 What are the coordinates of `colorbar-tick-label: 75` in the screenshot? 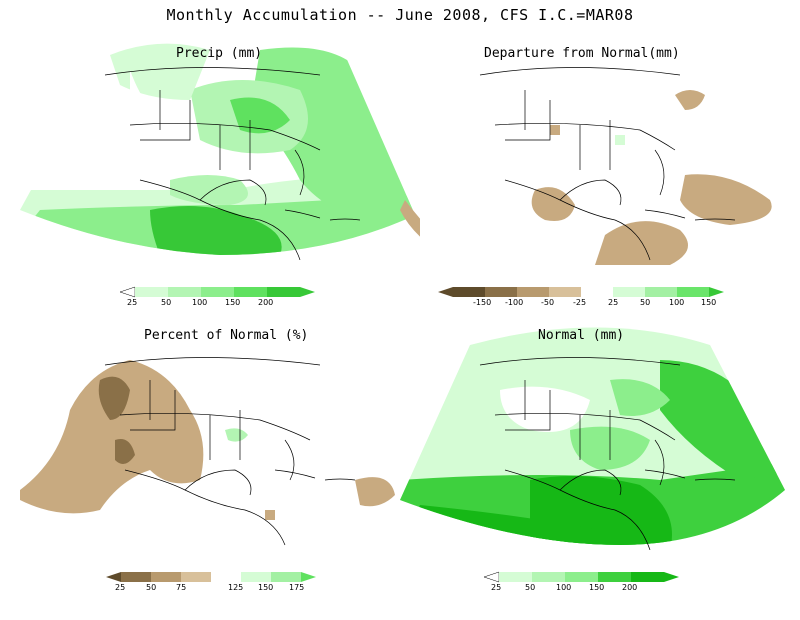 It's located at (181, 587).